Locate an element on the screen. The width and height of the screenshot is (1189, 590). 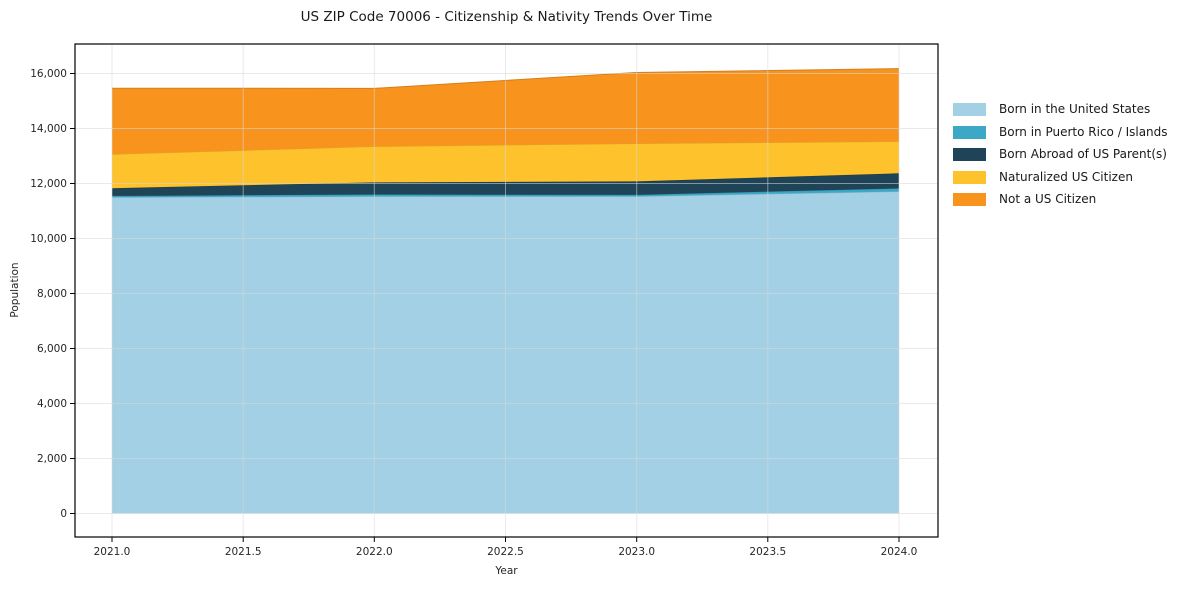
legend-label: Naturalized US Citizen is located at coordinates (1066, 176).